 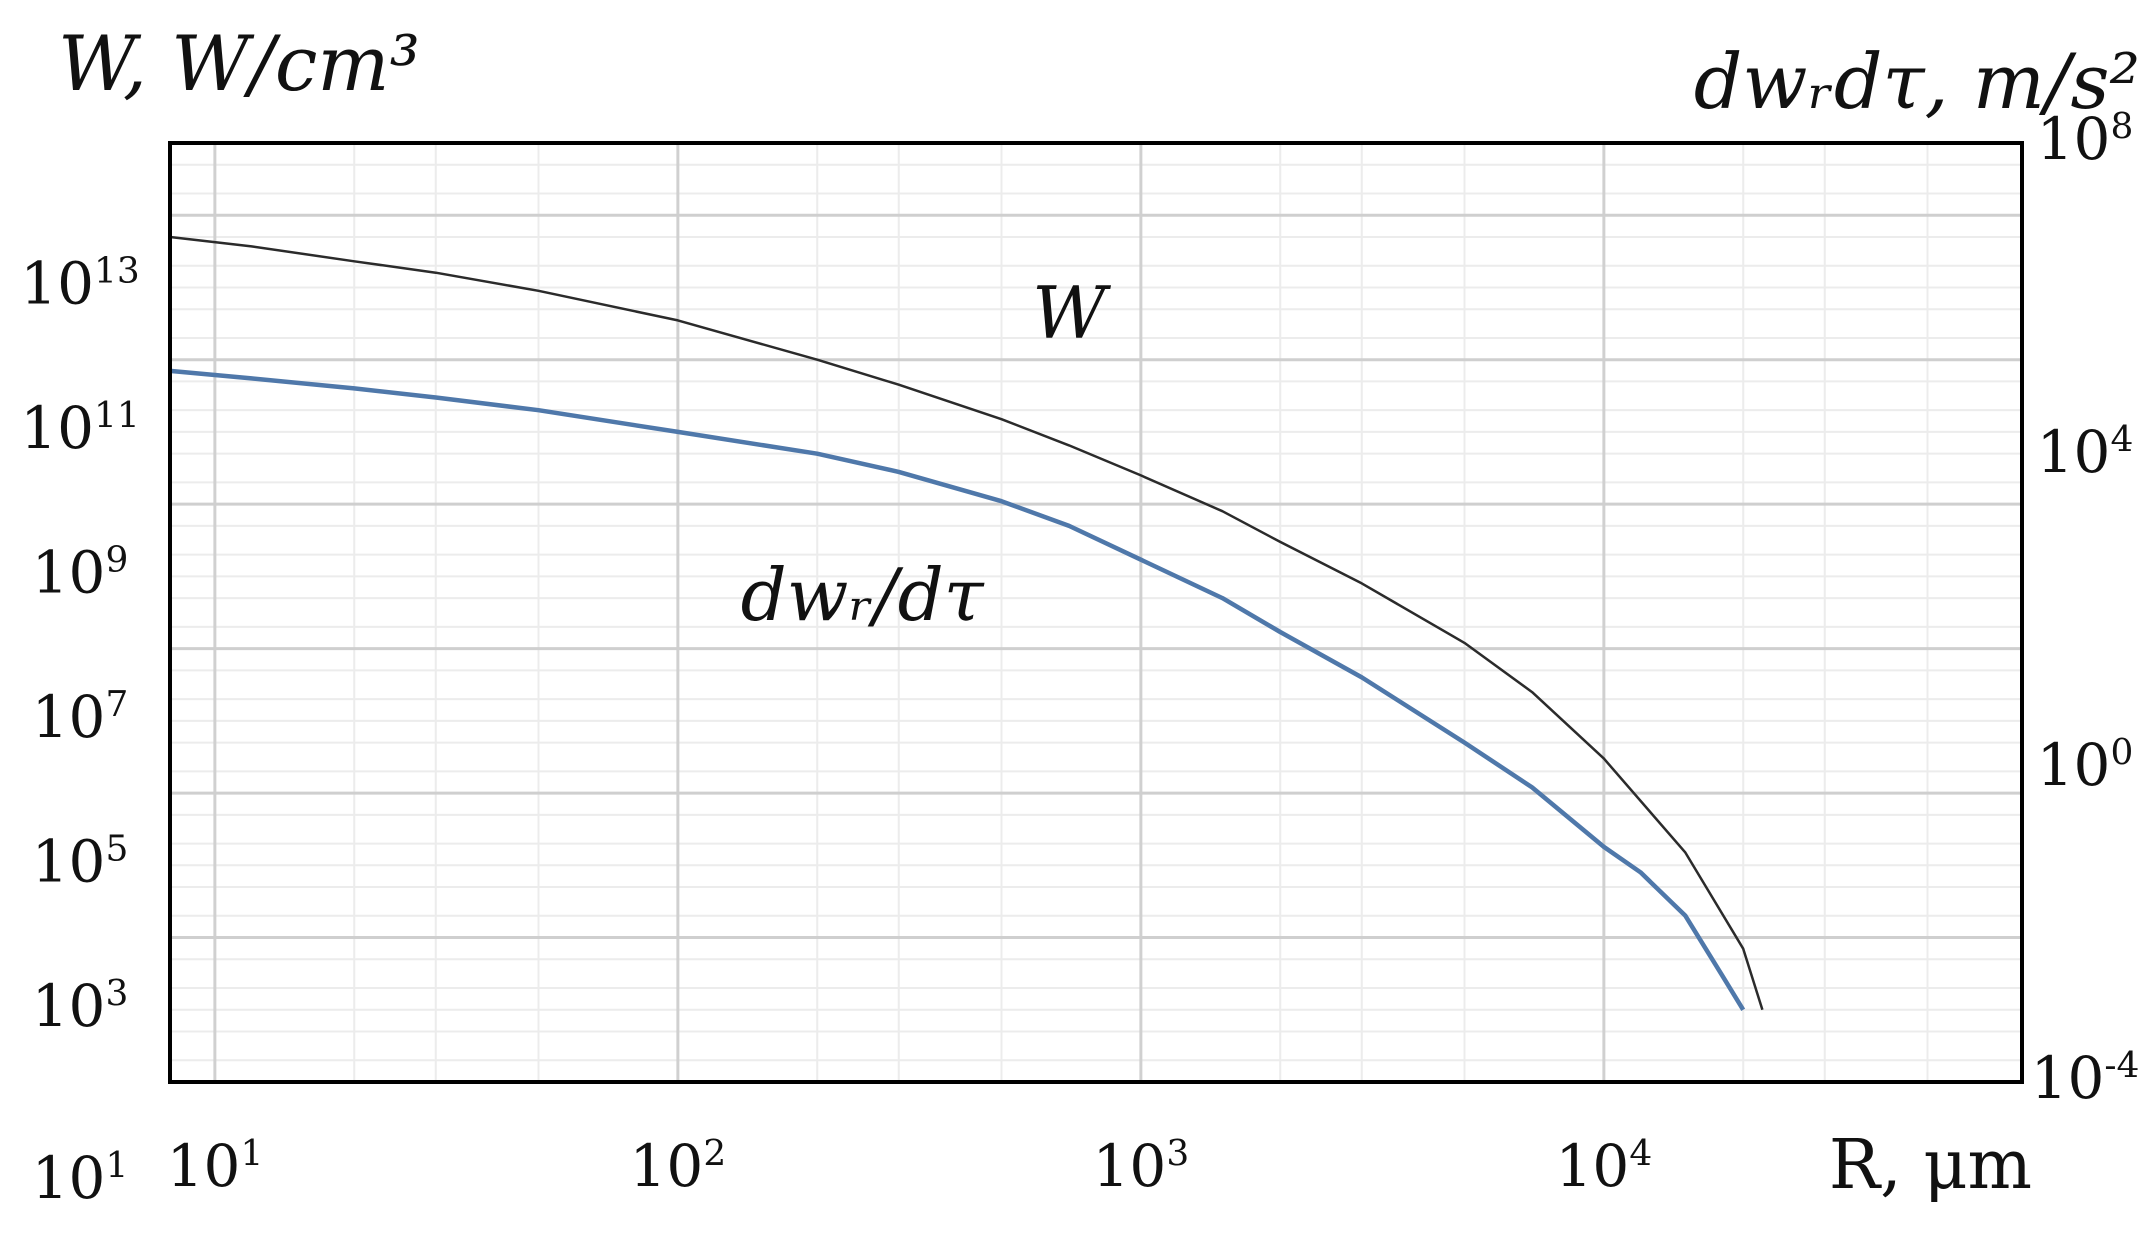 I want to click on x-tick-label: 102, so click(x=678, y=1166).